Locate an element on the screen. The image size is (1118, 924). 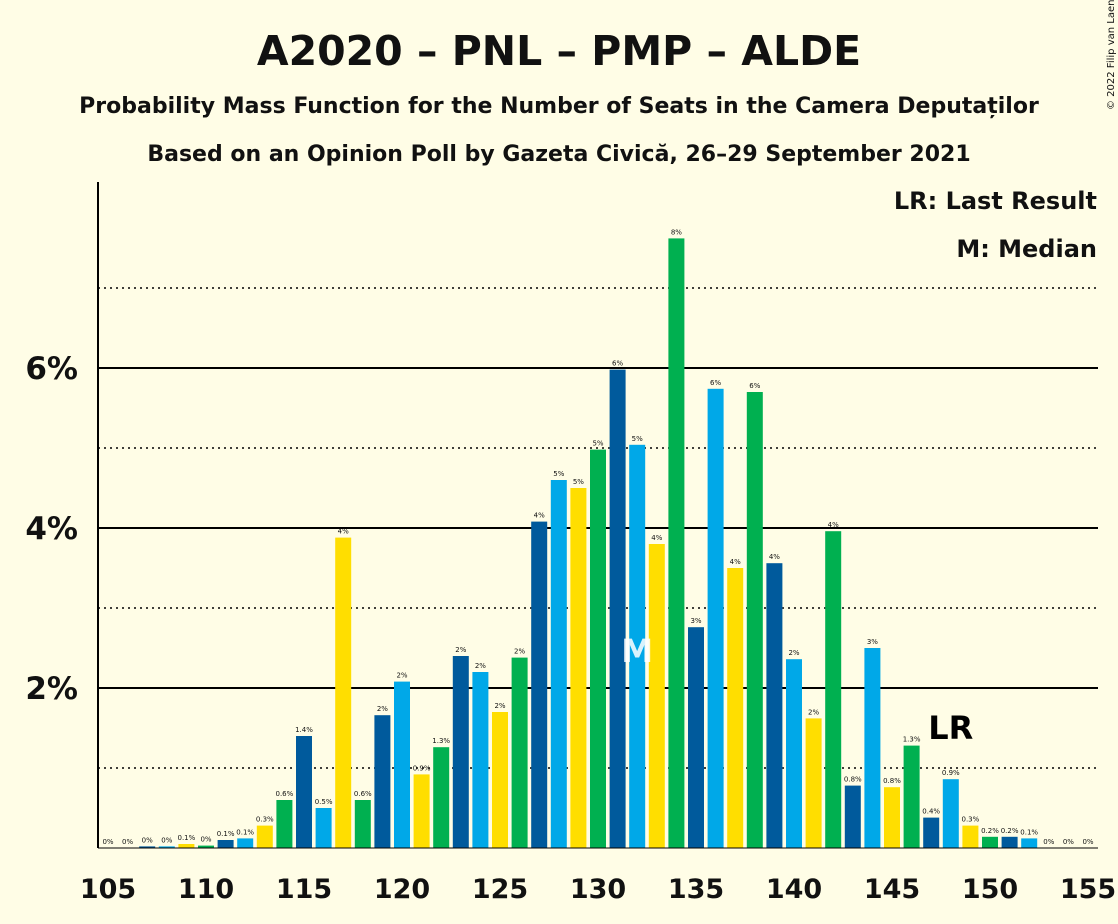
x-tick-label: 135 is located at coordinates (696, 889).